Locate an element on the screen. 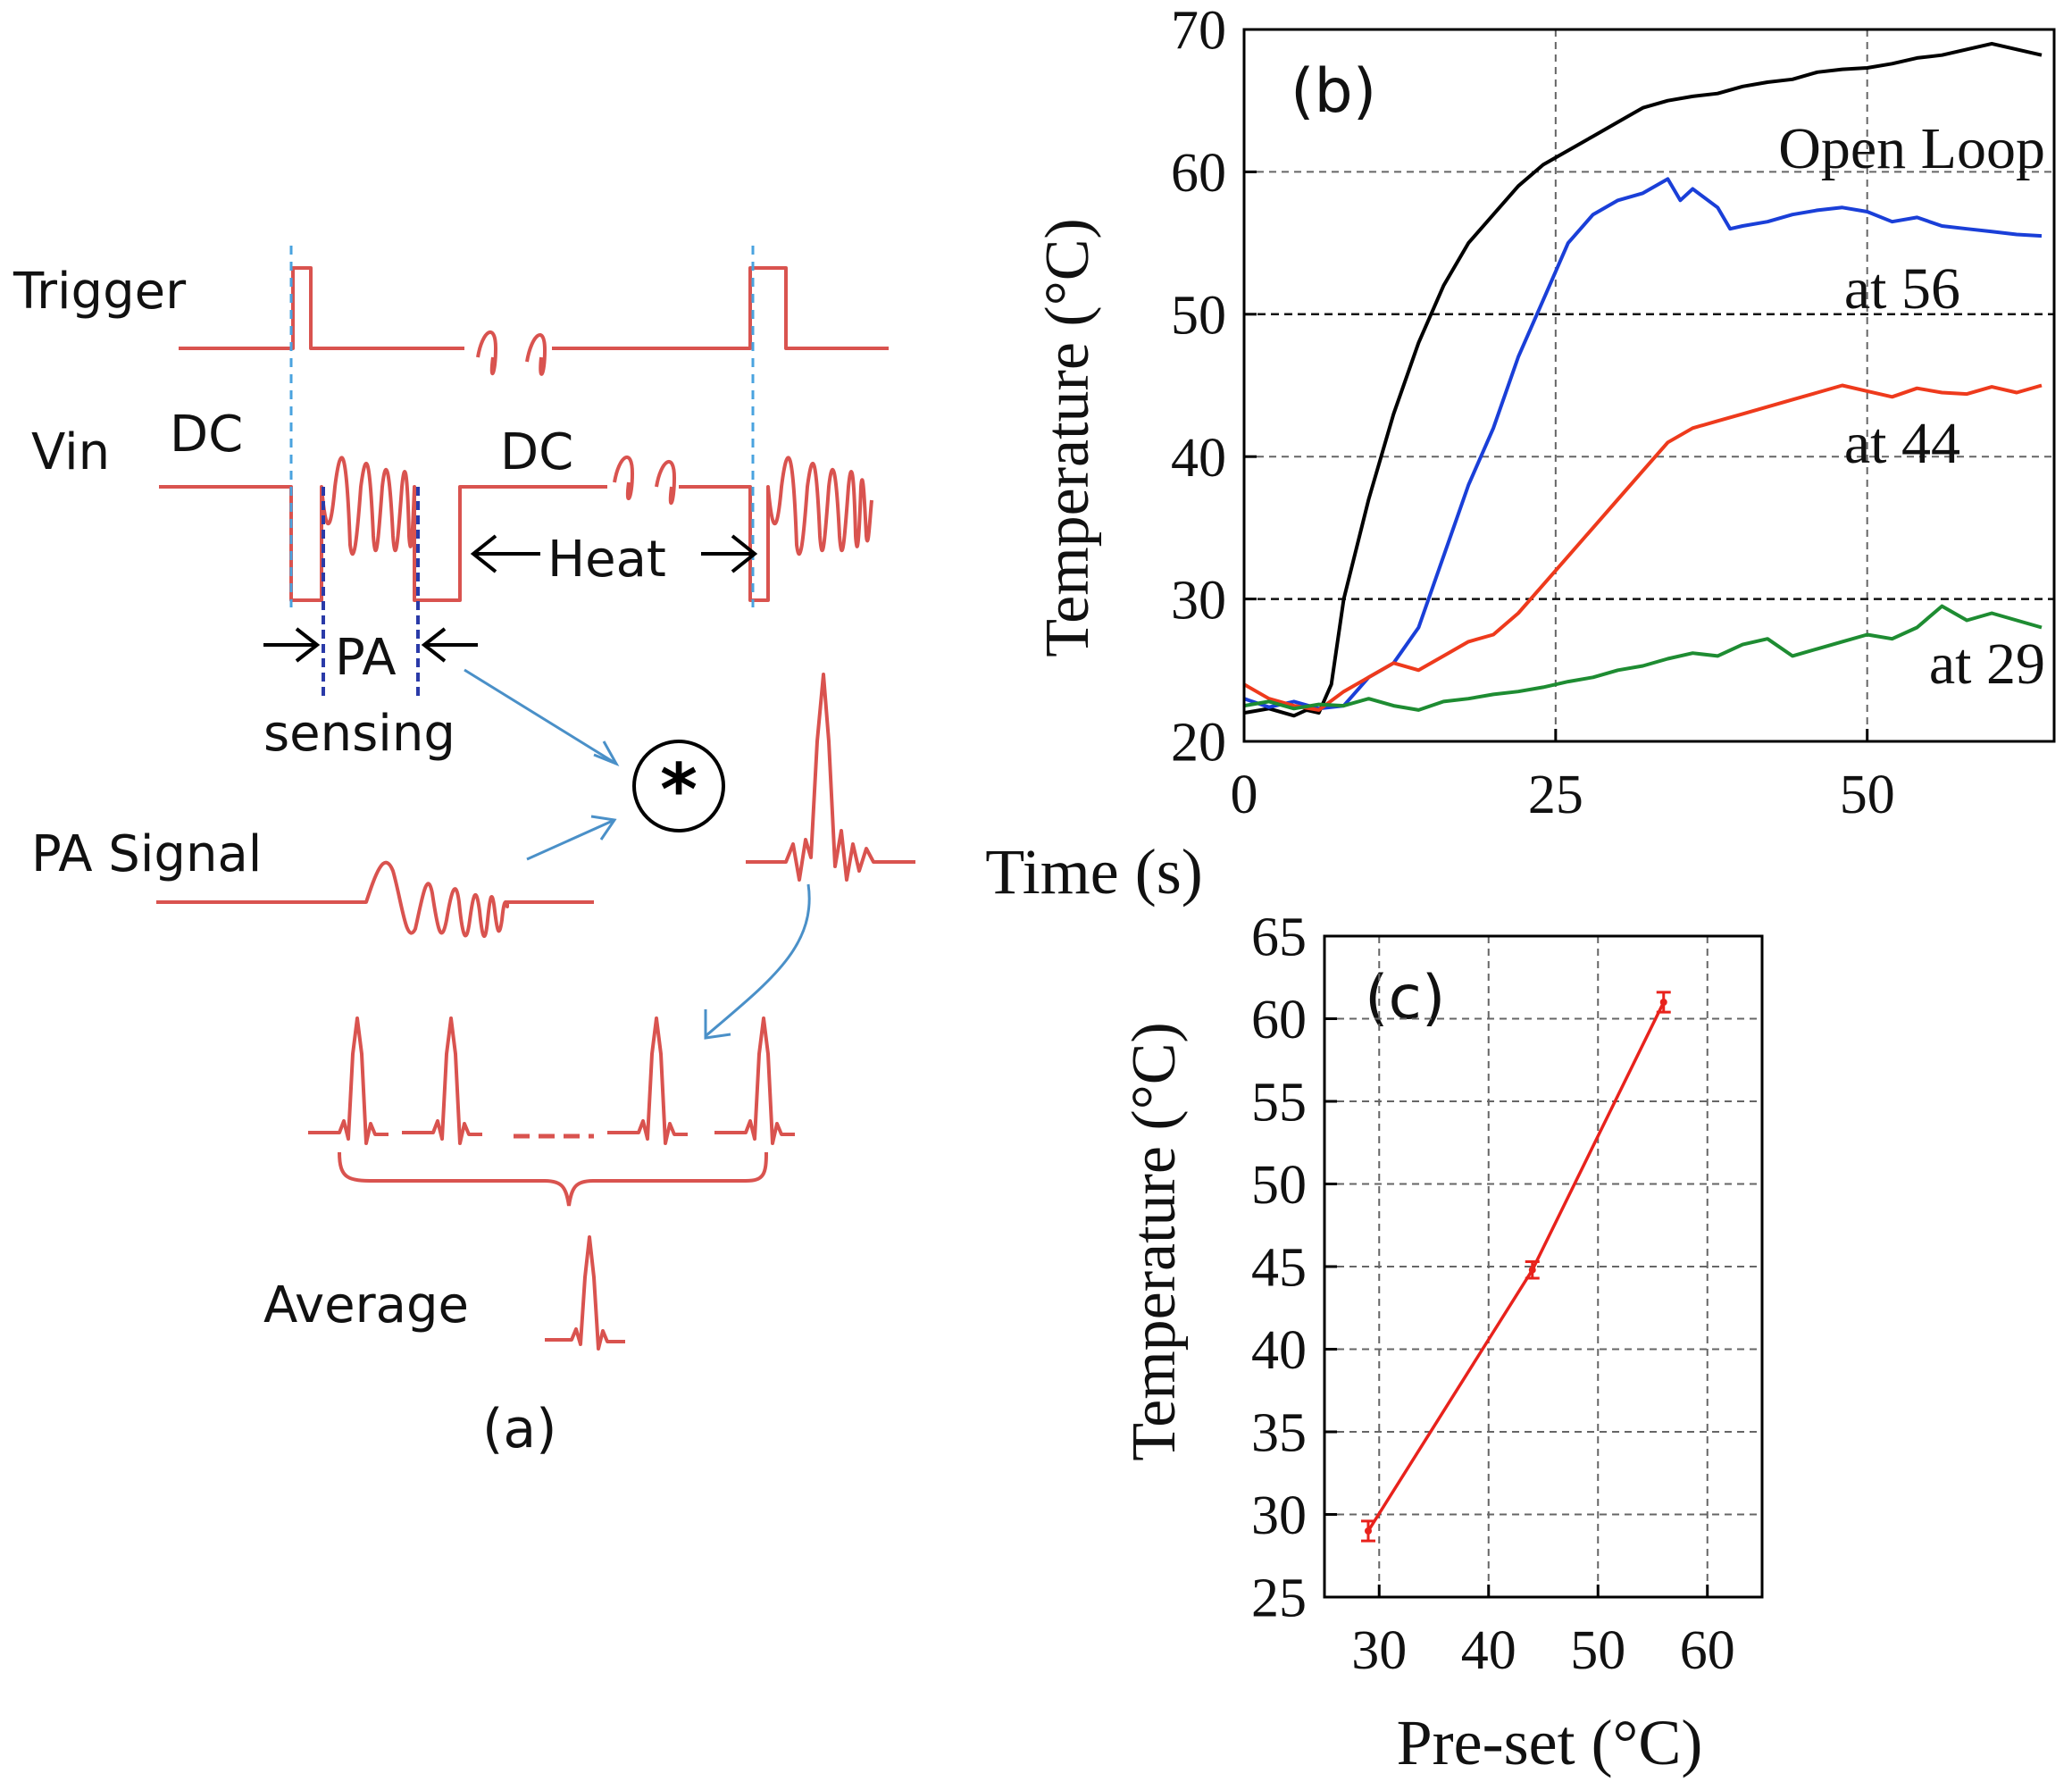 The image size is (2072, 1790). chart-c-xlabel: Pre-set (°C) is located at coordinates (1550, 1742).